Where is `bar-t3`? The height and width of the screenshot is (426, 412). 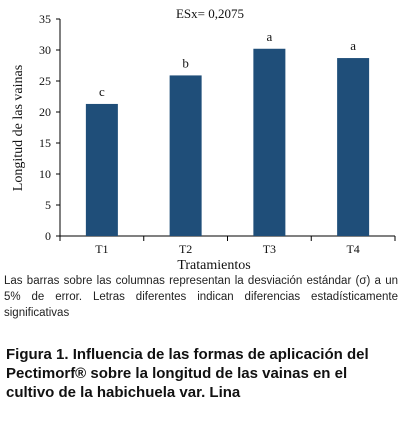 bar-t3 is located at coordinates (269, 142).